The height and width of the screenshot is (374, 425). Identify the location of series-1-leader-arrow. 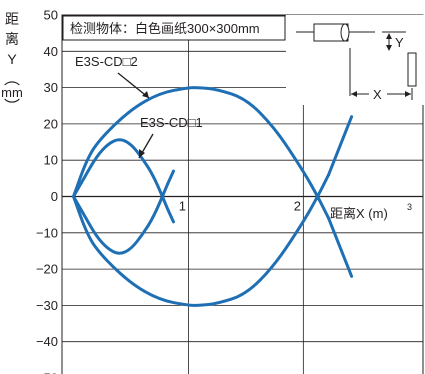
(142, 153).